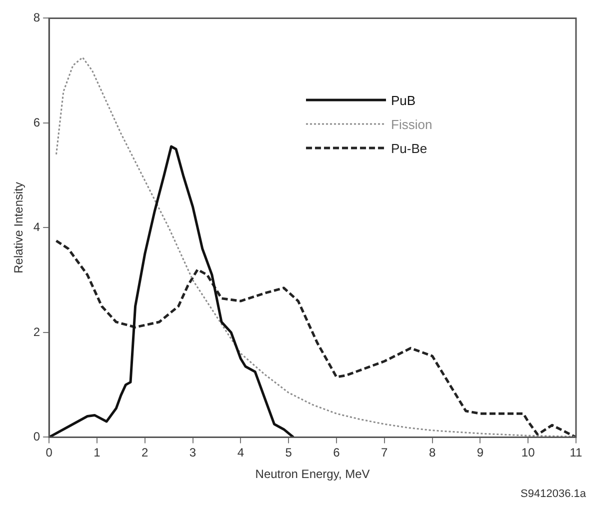 The width and height of the screenshot is (594, 518). I want to click on text: Pu-Be, so click(409, 148).